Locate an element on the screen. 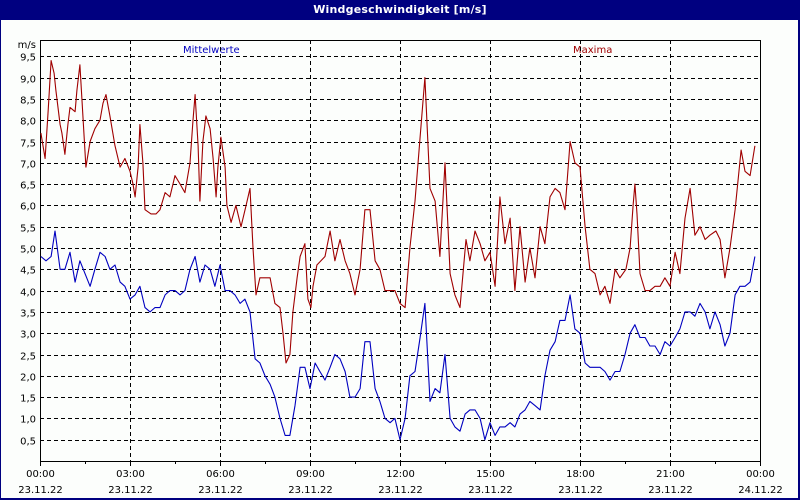  y-tick-label: 2,0 is located at coordinates (28, 378).